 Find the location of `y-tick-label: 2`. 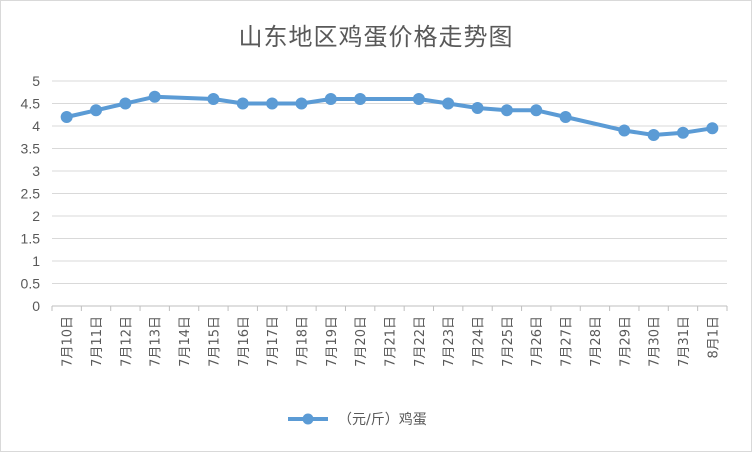

y-tick-label: 2 is located at coordinates (36, 216).